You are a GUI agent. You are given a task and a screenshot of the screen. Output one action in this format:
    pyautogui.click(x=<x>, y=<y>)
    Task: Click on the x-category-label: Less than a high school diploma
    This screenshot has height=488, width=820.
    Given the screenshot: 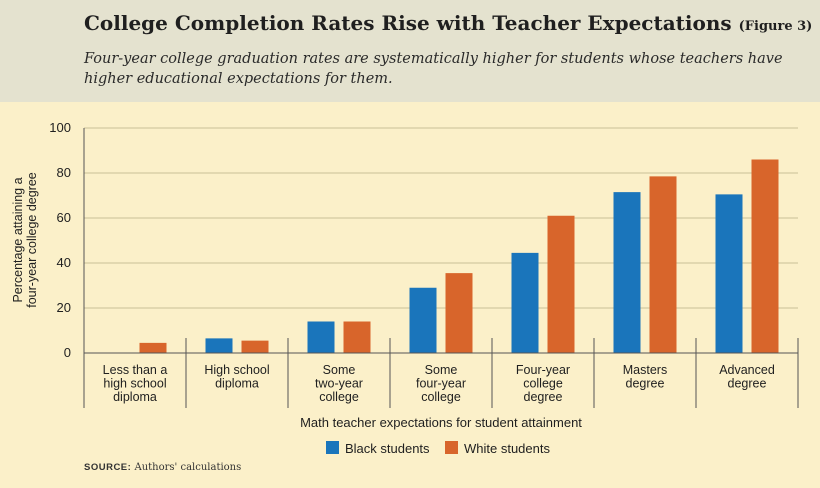 What is the action you would take?
    pyautogui.click(x=135, y=383)
    